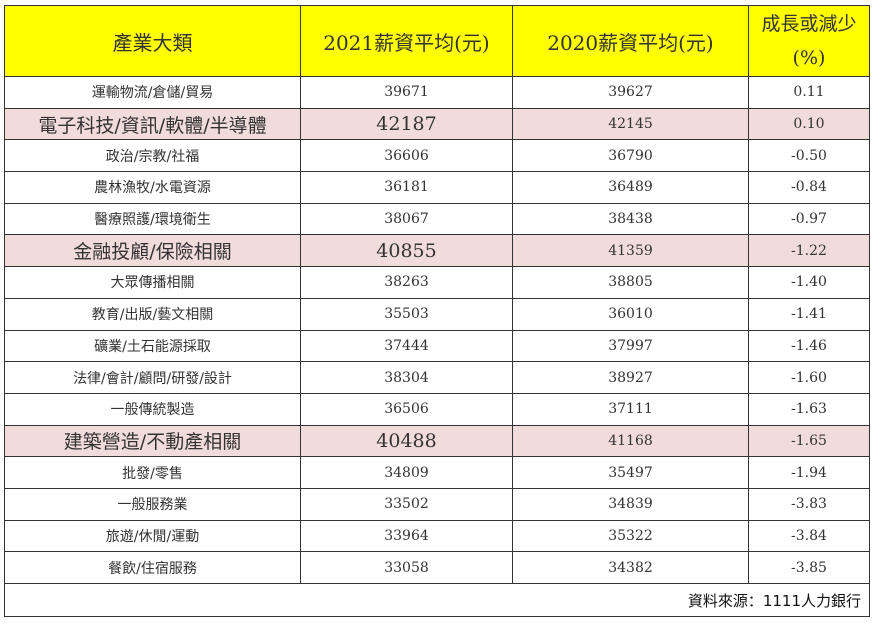 This screenshot has width=875, height=638. Describe the element at coordinates (152, 92) in the screenshot. I see `category-cell: 運輸物流/倉儲/貿易` at that location.